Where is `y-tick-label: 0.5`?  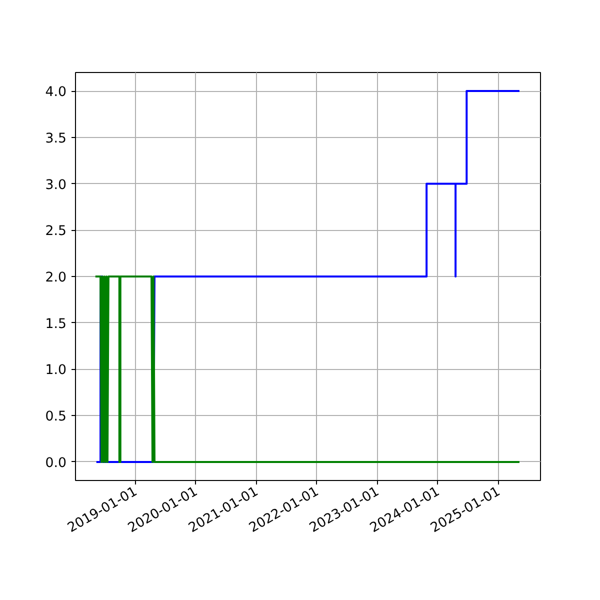 y-tick-label: 0.5 is located at coordinates (56, 417).